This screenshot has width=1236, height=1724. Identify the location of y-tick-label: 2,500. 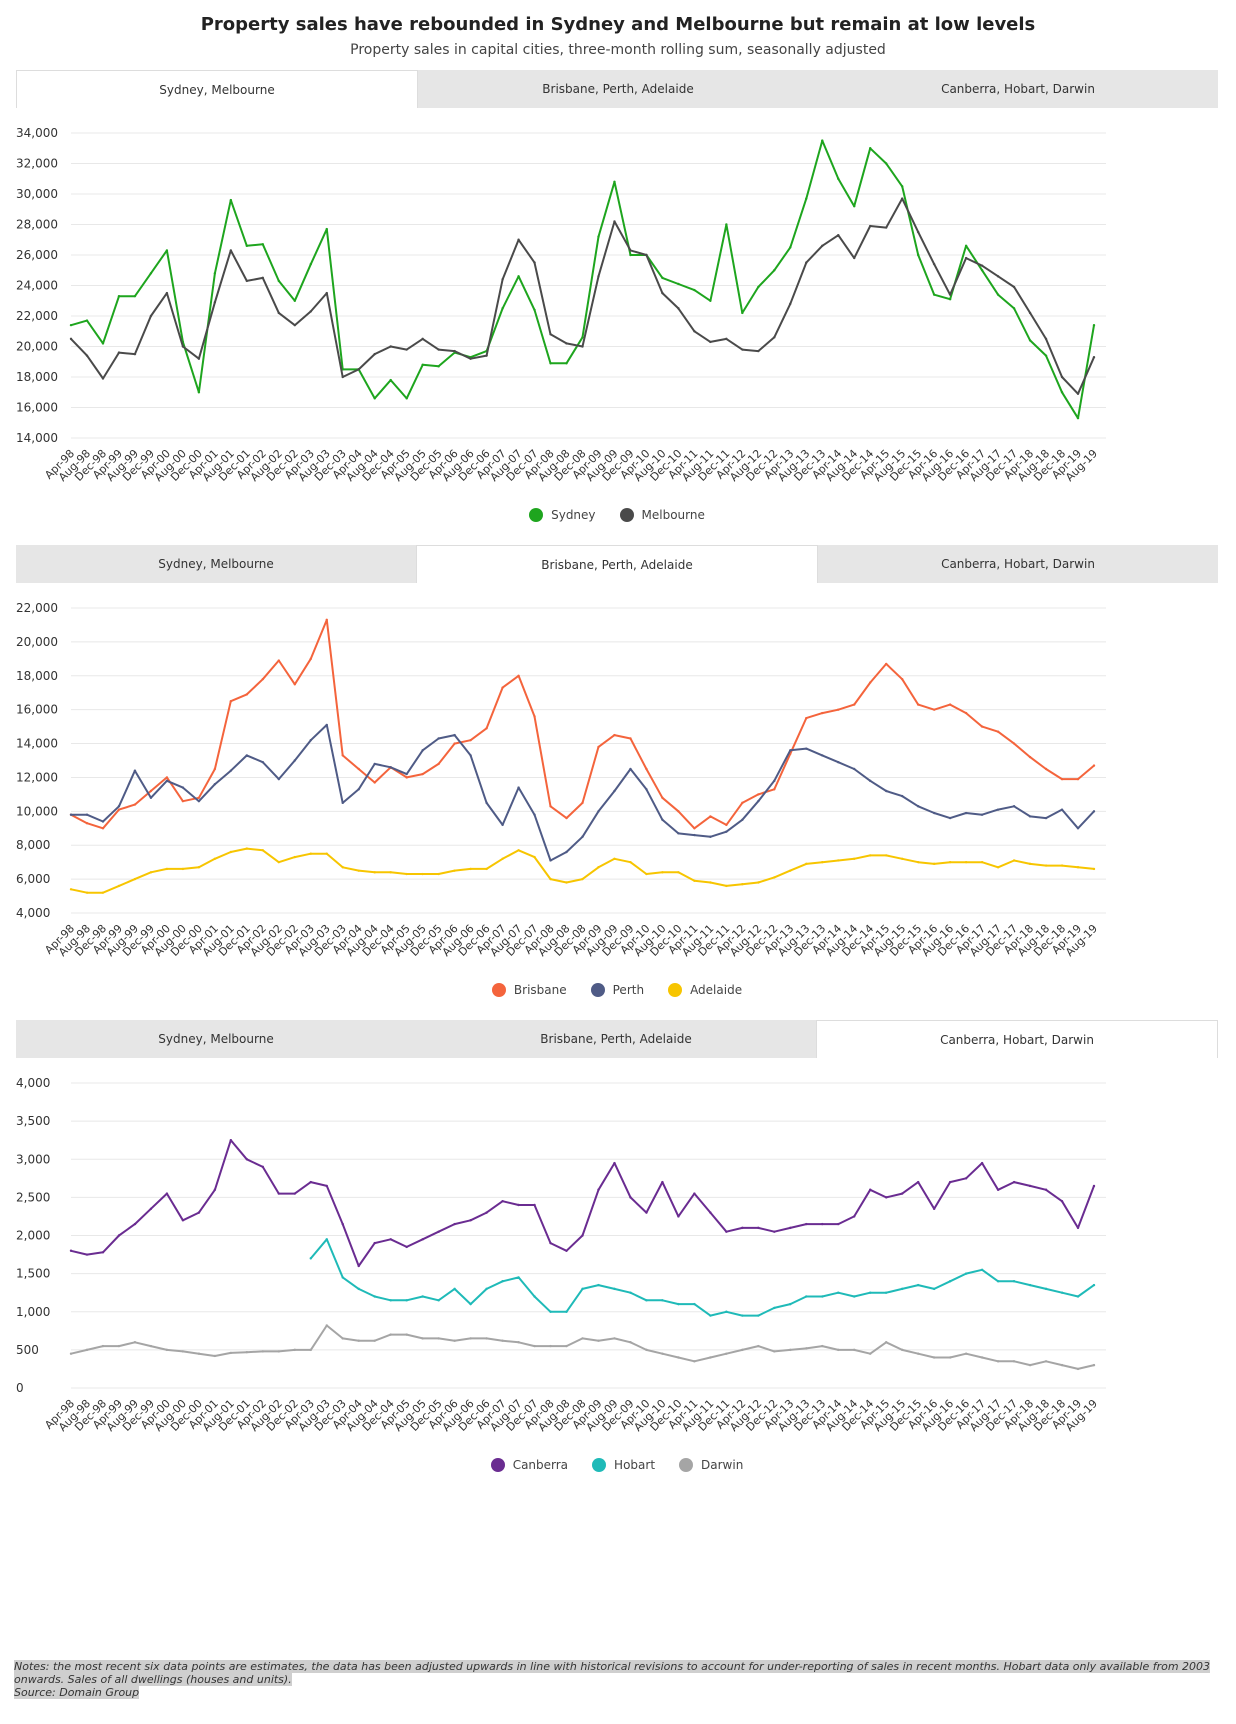
(33, 1197).